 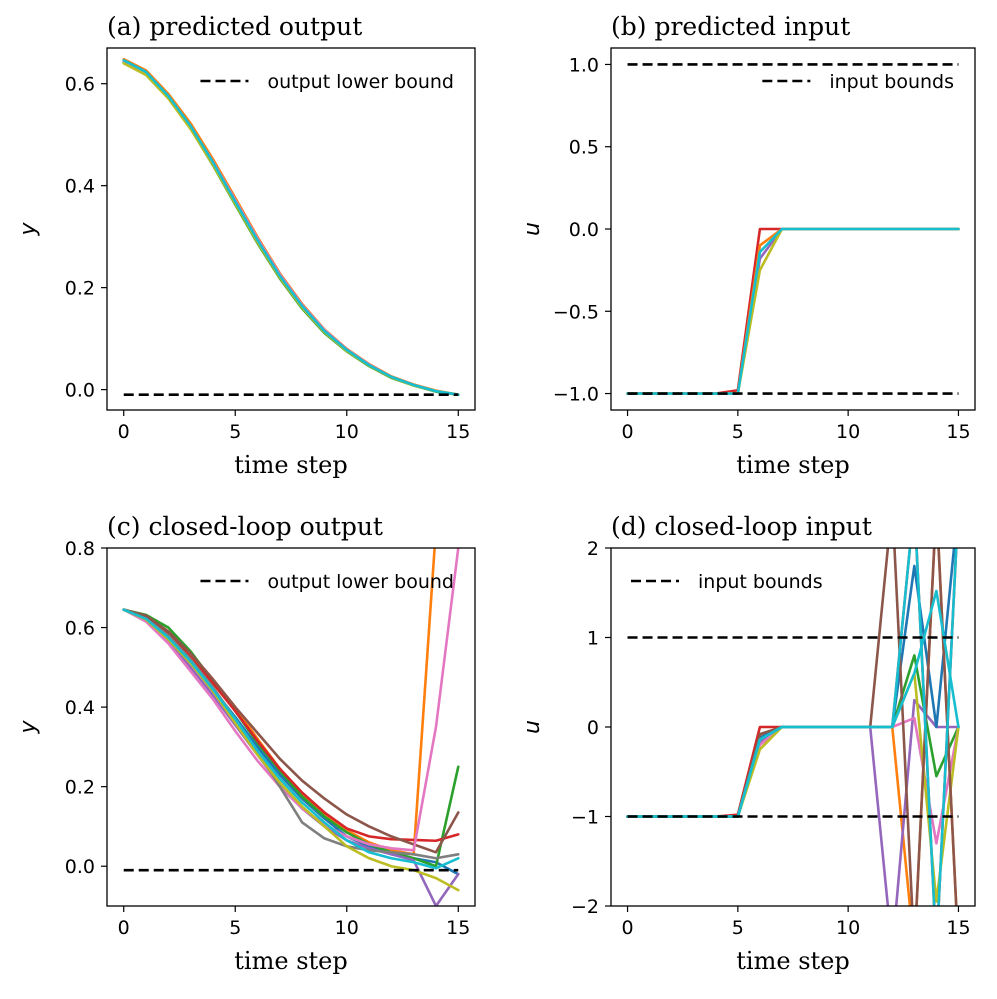 What do you see at coordinates (584, 148) in the screenshot?
I see `y-tick-label: 0.5` at bounding box center [584, 148].